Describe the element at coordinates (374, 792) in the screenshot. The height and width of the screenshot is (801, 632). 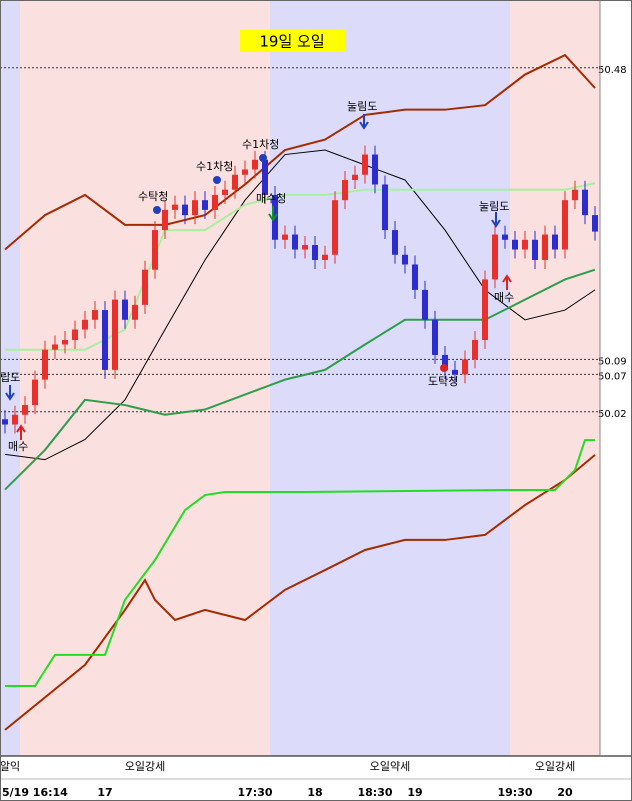
I see `x-tick-label: 18:30` at that location.